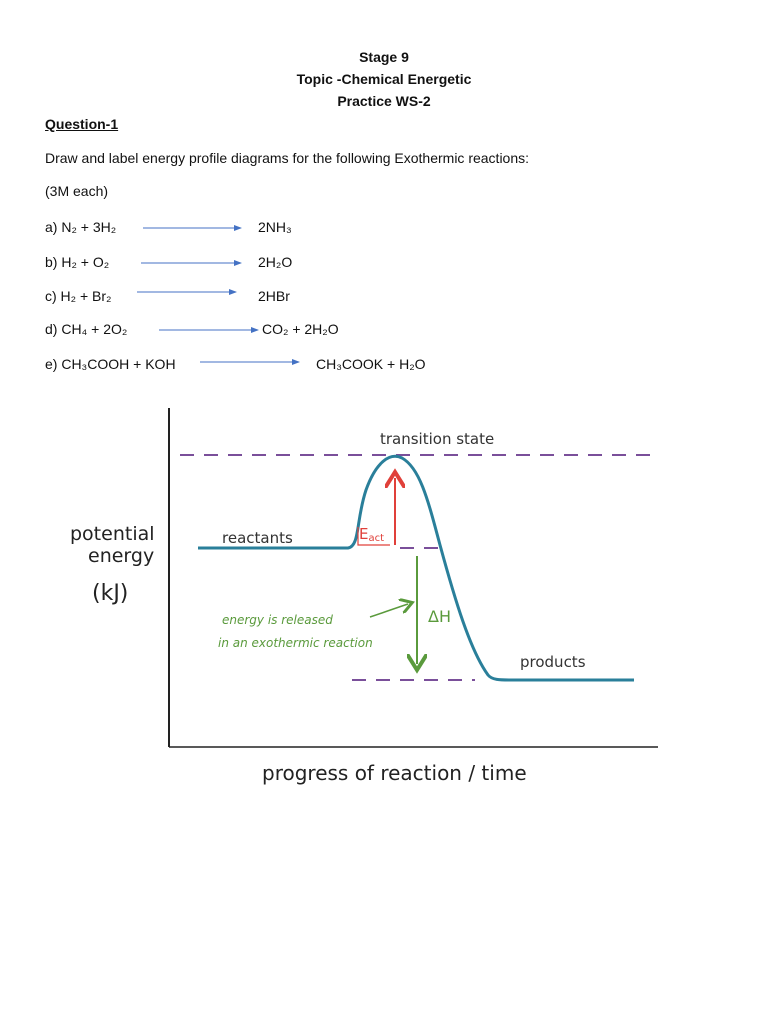  Describe the element at coordinates (257, 538) in the screenshot. I see `reactants-label: reactants` at that location.